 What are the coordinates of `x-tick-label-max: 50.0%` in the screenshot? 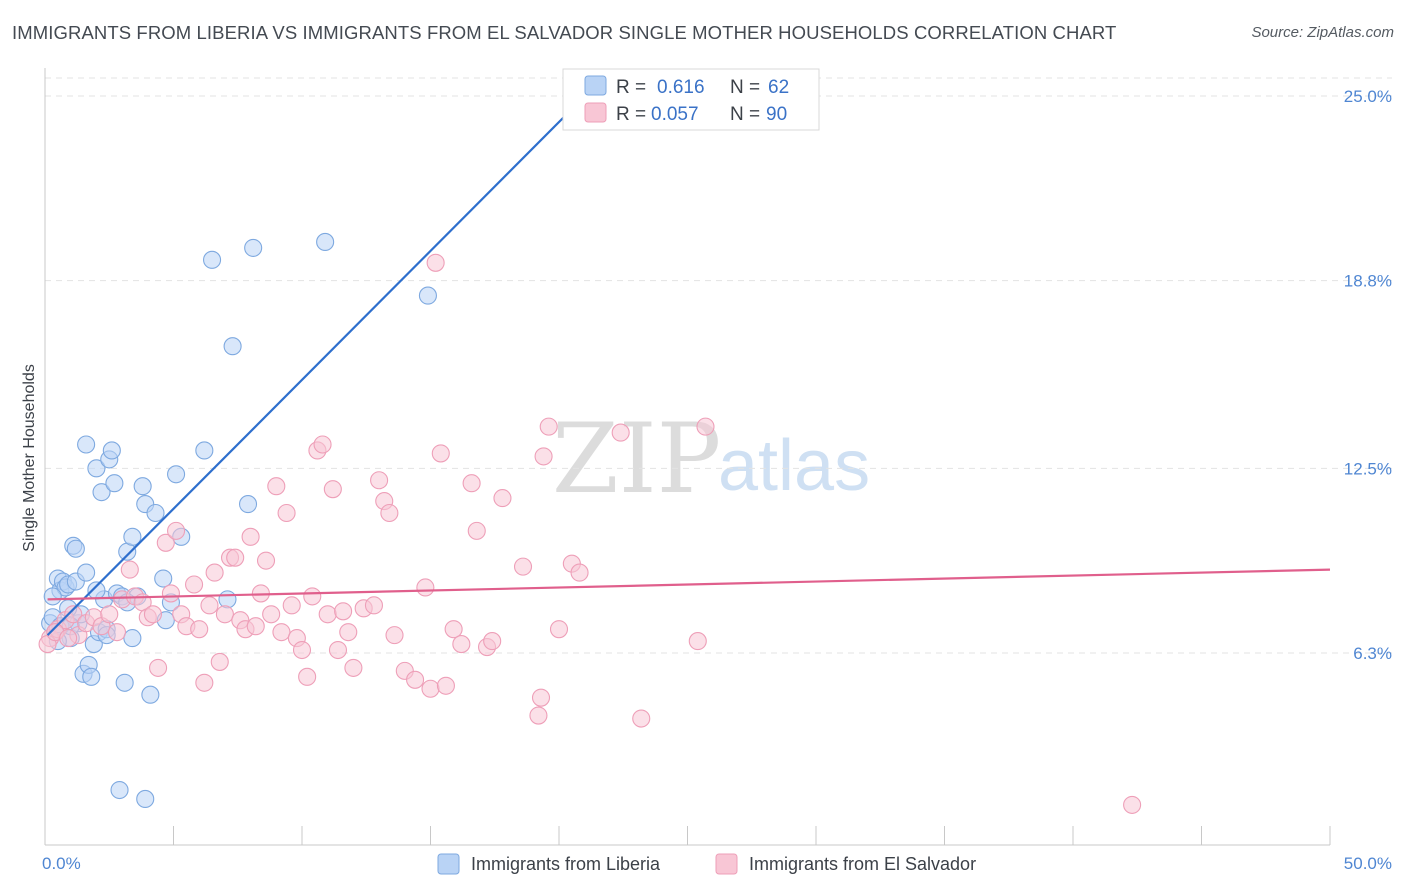 It's located at (1368, 863).